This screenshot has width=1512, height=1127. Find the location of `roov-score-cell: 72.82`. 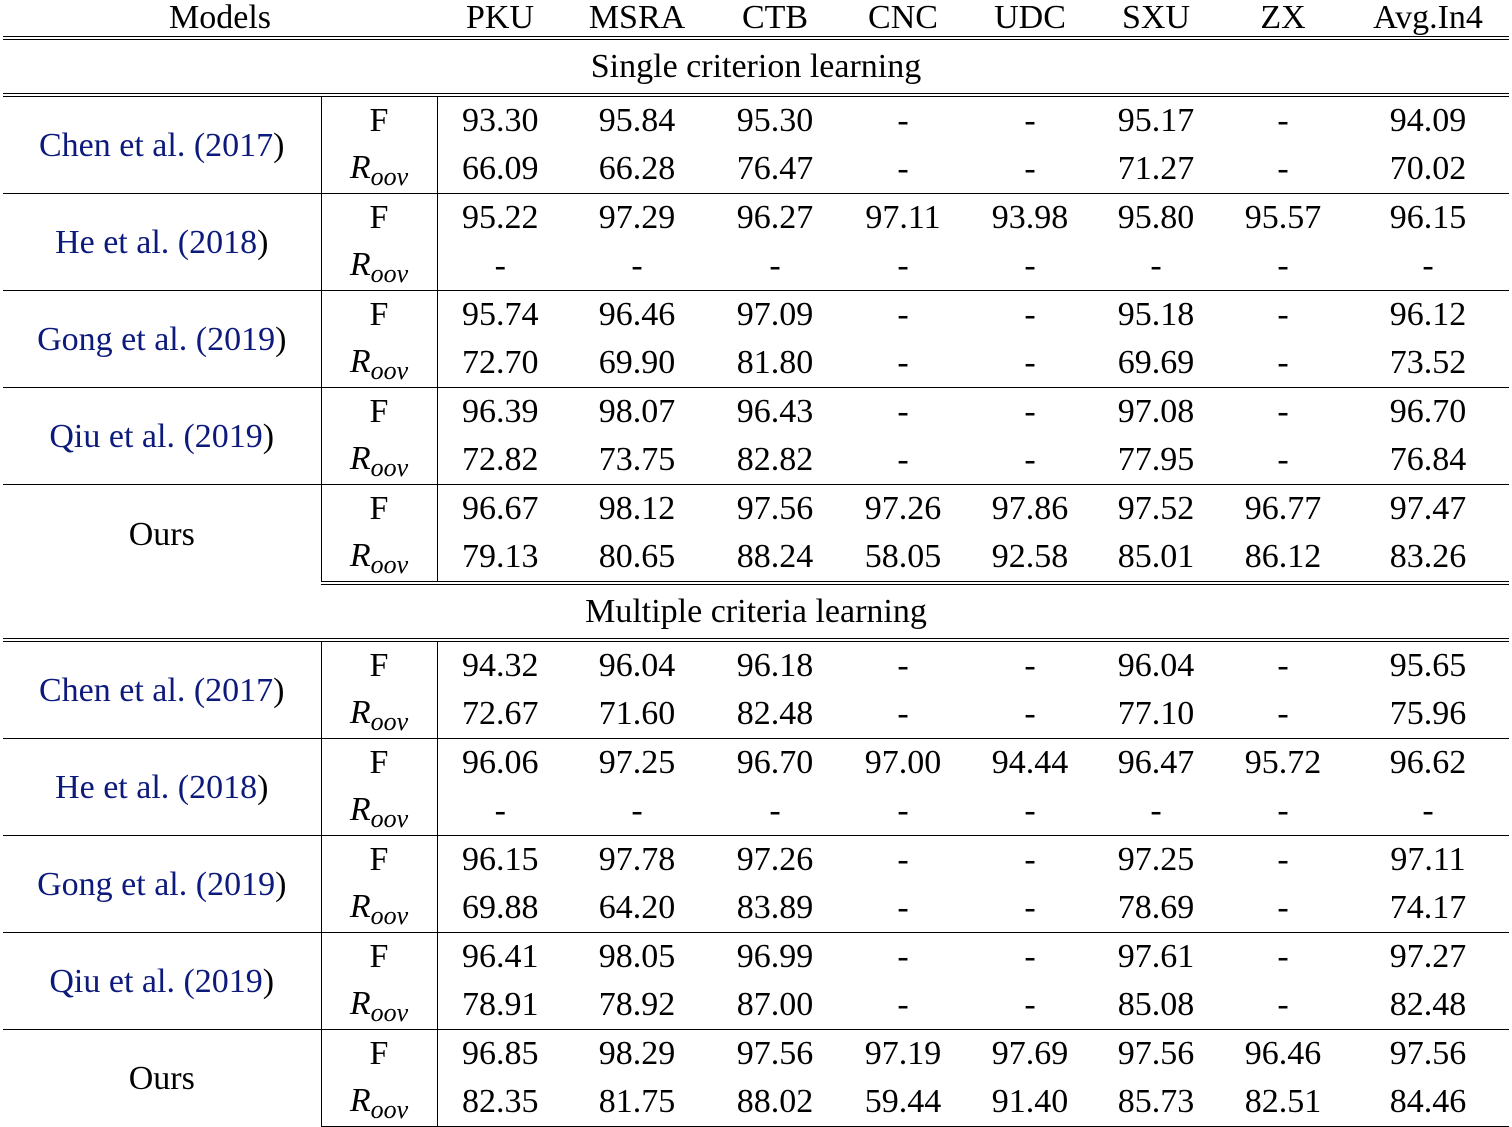

roov-score-cell: 72.82 is located at coordinates (500, 459).